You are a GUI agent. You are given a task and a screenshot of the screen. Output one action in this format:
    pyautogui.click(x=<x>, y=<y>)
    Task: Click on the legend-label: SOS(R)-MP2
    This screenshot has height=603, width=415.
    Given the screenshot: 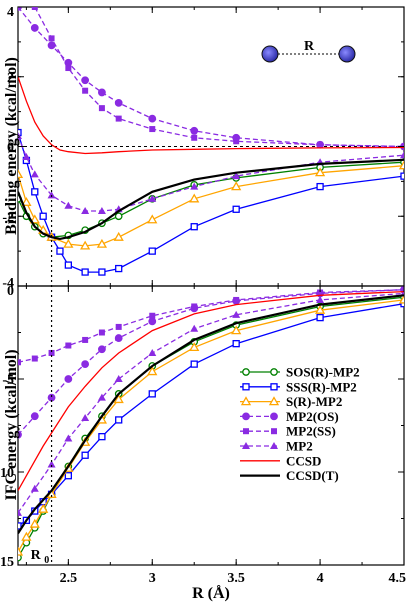 What is the action you would take?
    pyautogui.click(x=323, y=372)
    